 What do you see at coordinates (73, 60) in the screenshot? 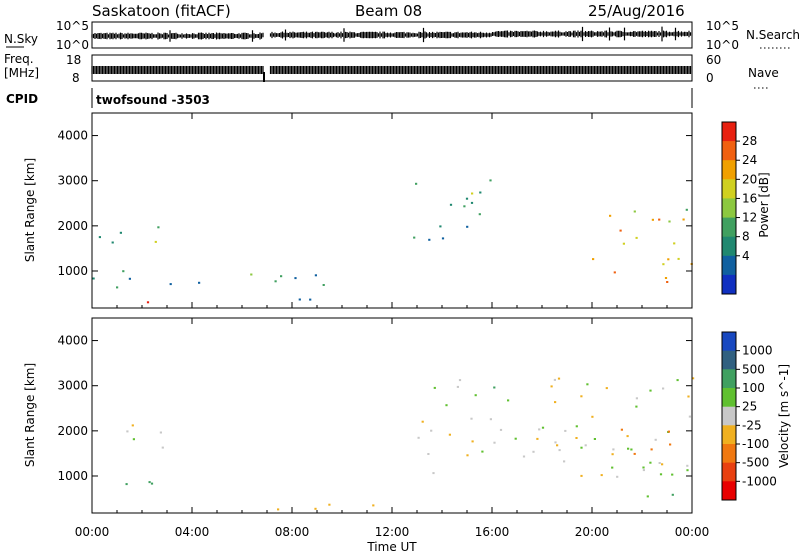
I see `freq-left-tick-top: 18` at bounding box center [73, 60].